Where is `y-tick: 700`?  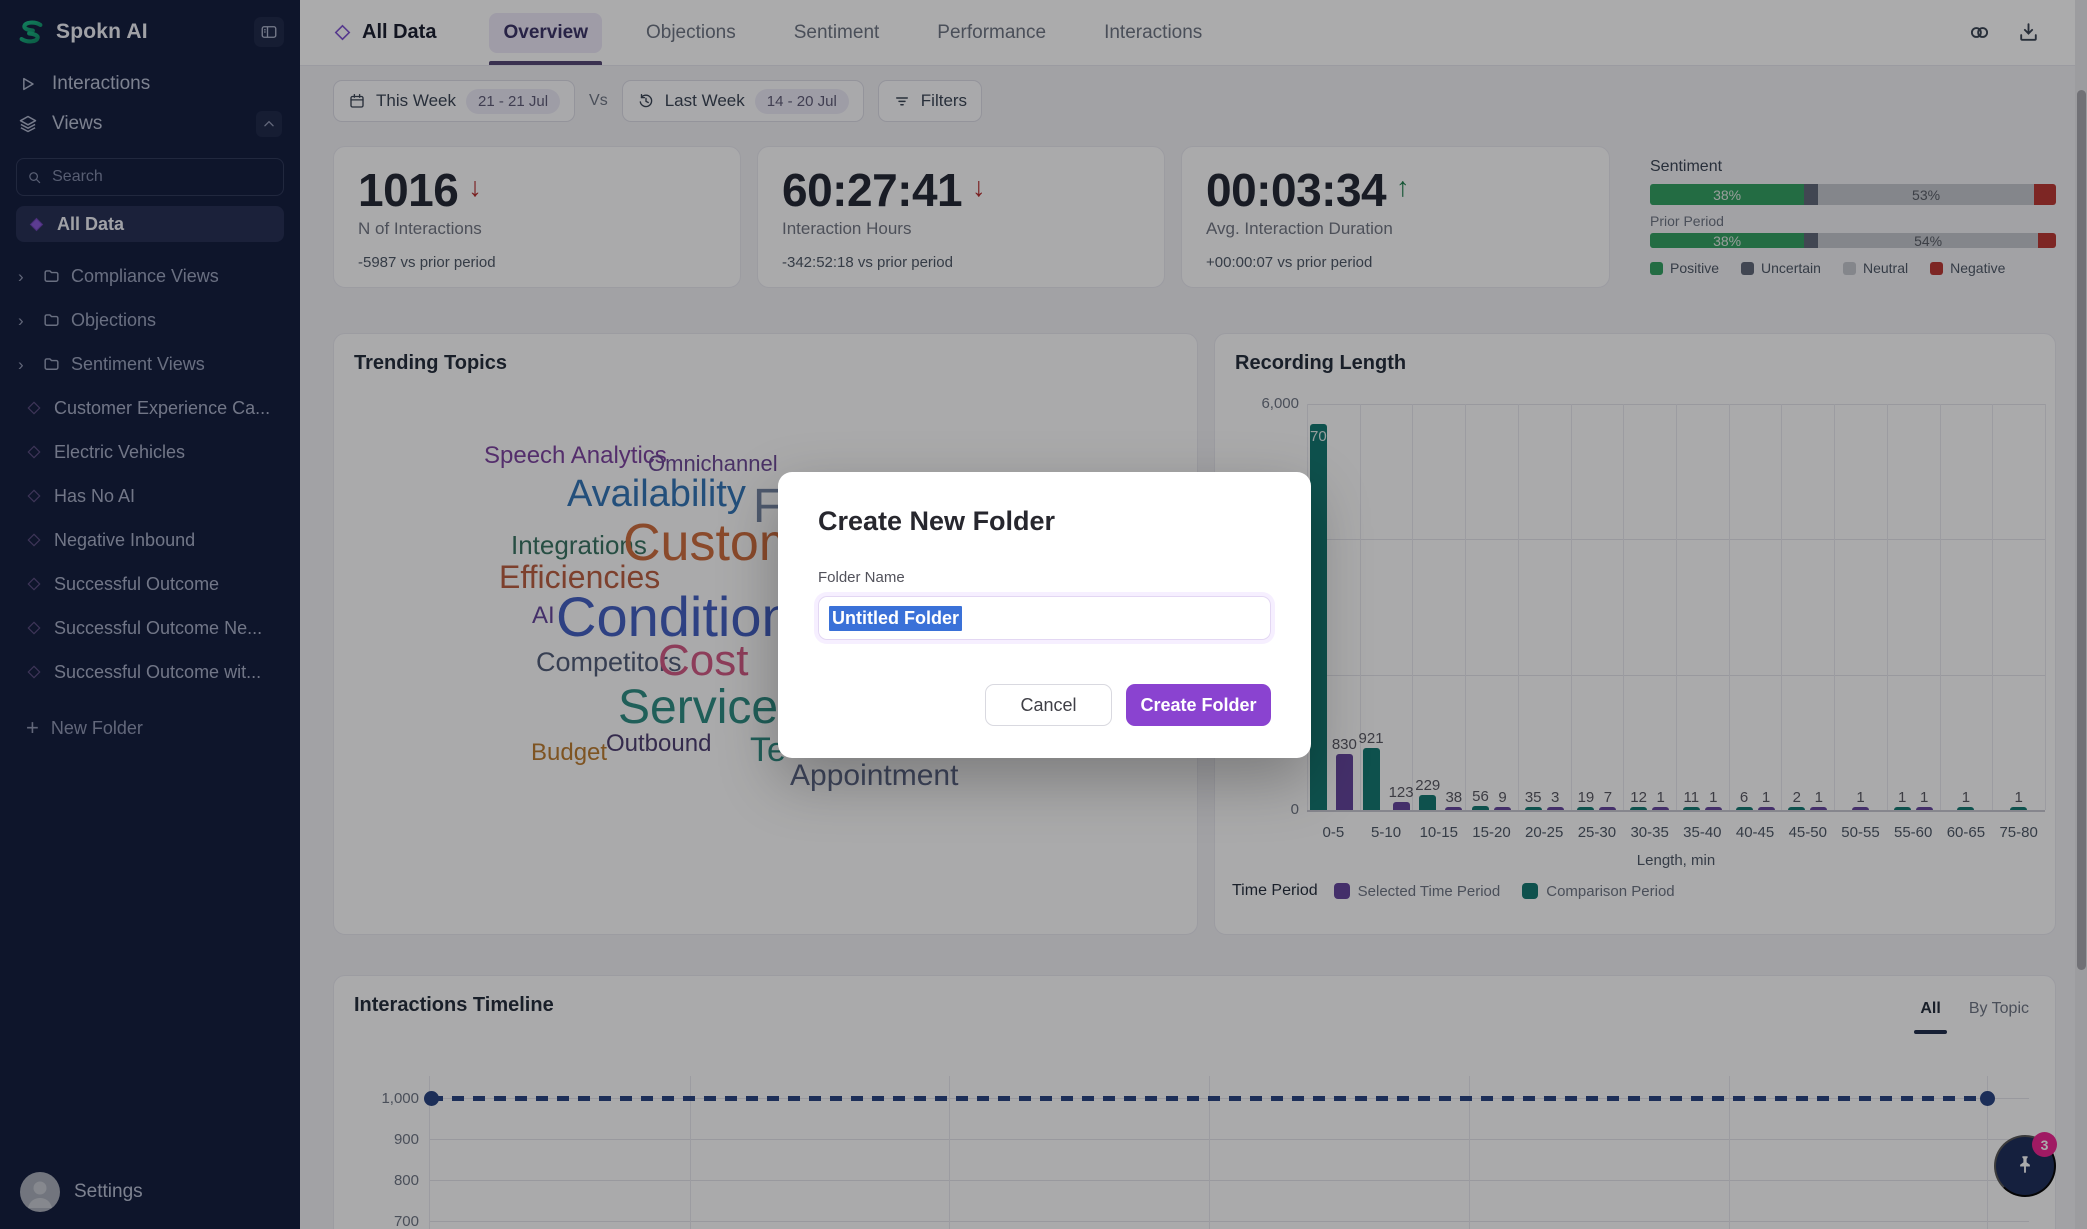 y-tick: 700 is located at coordinates (406, 1221).